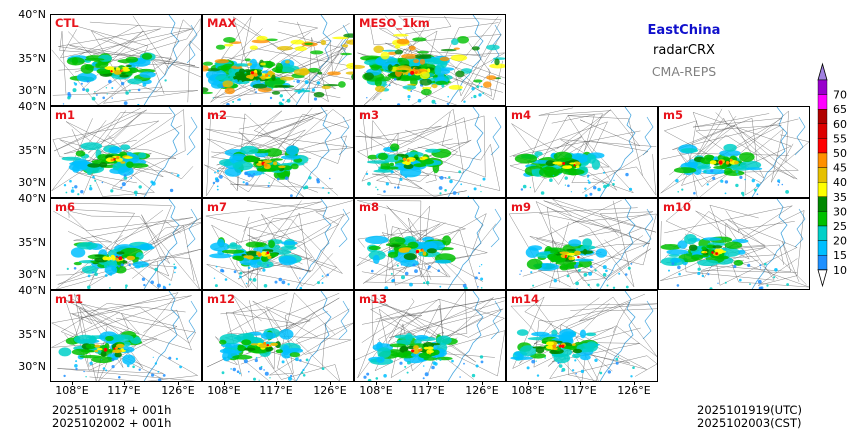 Image resolution: width=860 pixels, height=441 pixels. What do you see at coordinates (126, 60) in the screenshot?
I see `map-panel-ctl: CTL` at bounding box center [126, 60].